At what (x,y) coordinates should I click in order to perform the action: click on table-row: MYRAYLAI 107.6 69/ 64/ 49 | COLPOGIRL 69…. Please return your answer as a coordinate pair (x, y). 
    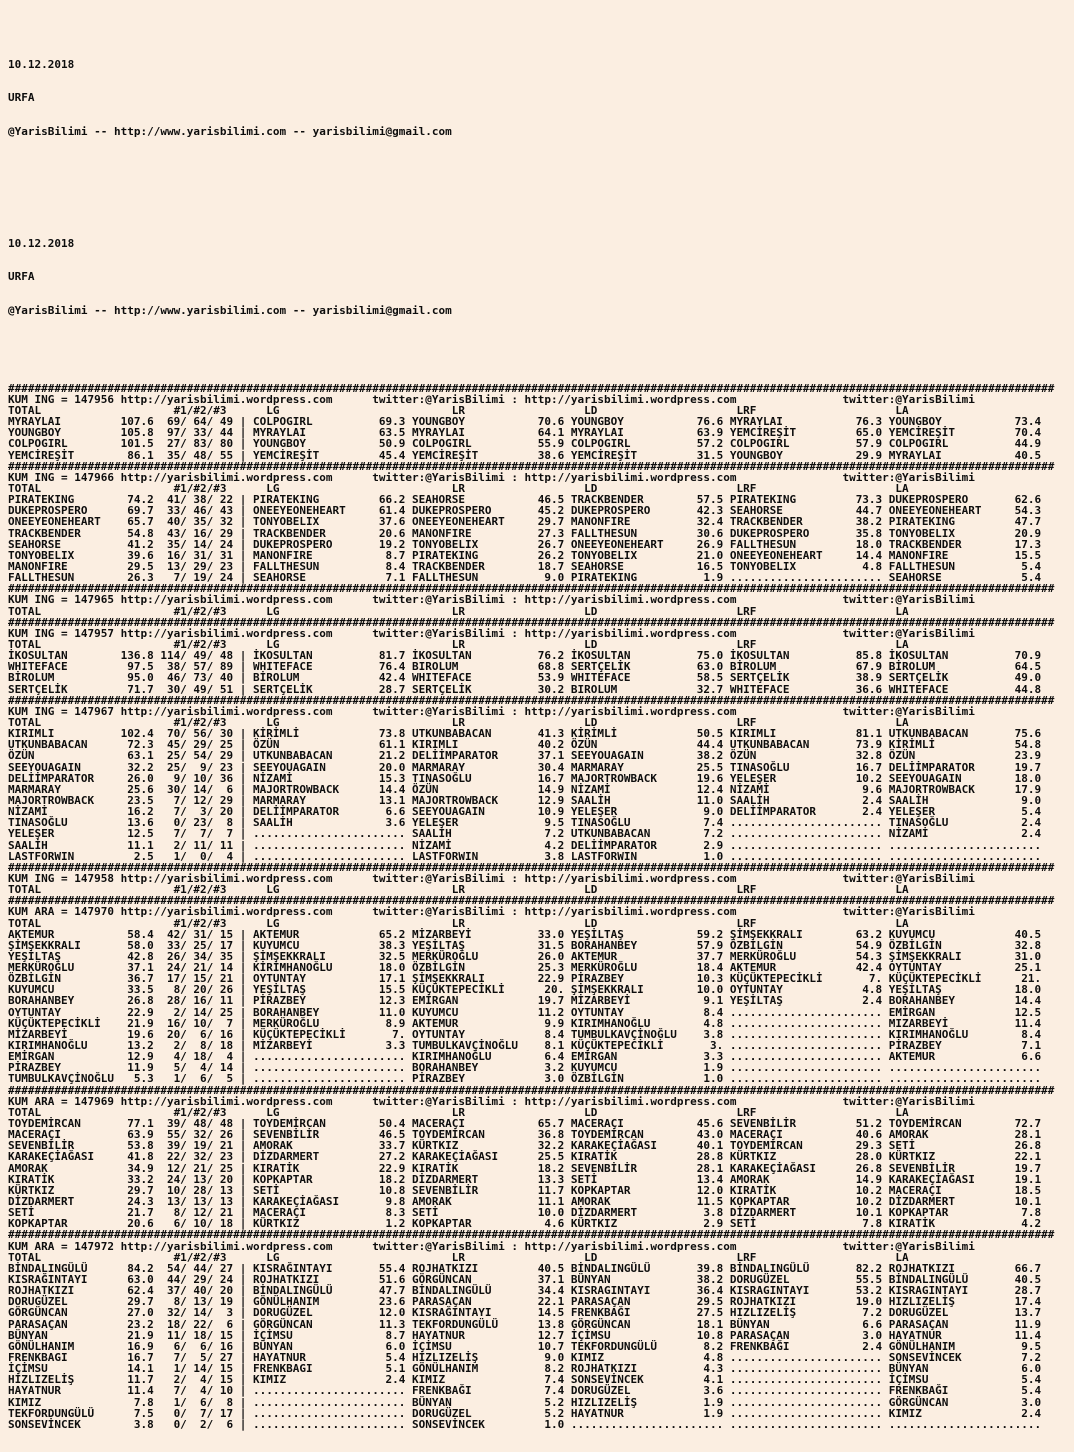
    Looking at the image, I should click on (528, 422).